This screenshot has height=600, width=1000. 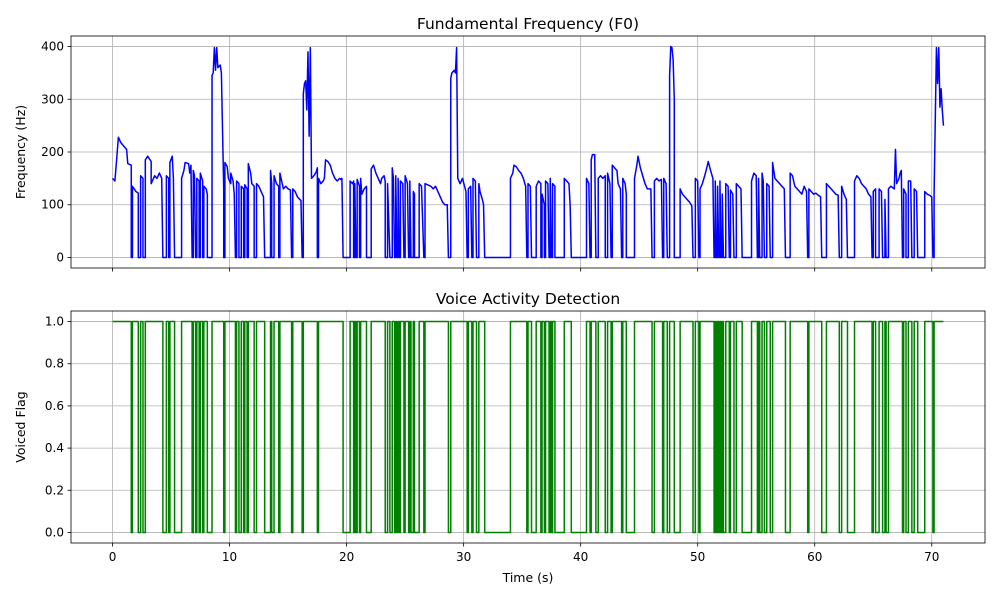 I want to click on f0-y-tick-label: 100, so click(x=52, y=205).